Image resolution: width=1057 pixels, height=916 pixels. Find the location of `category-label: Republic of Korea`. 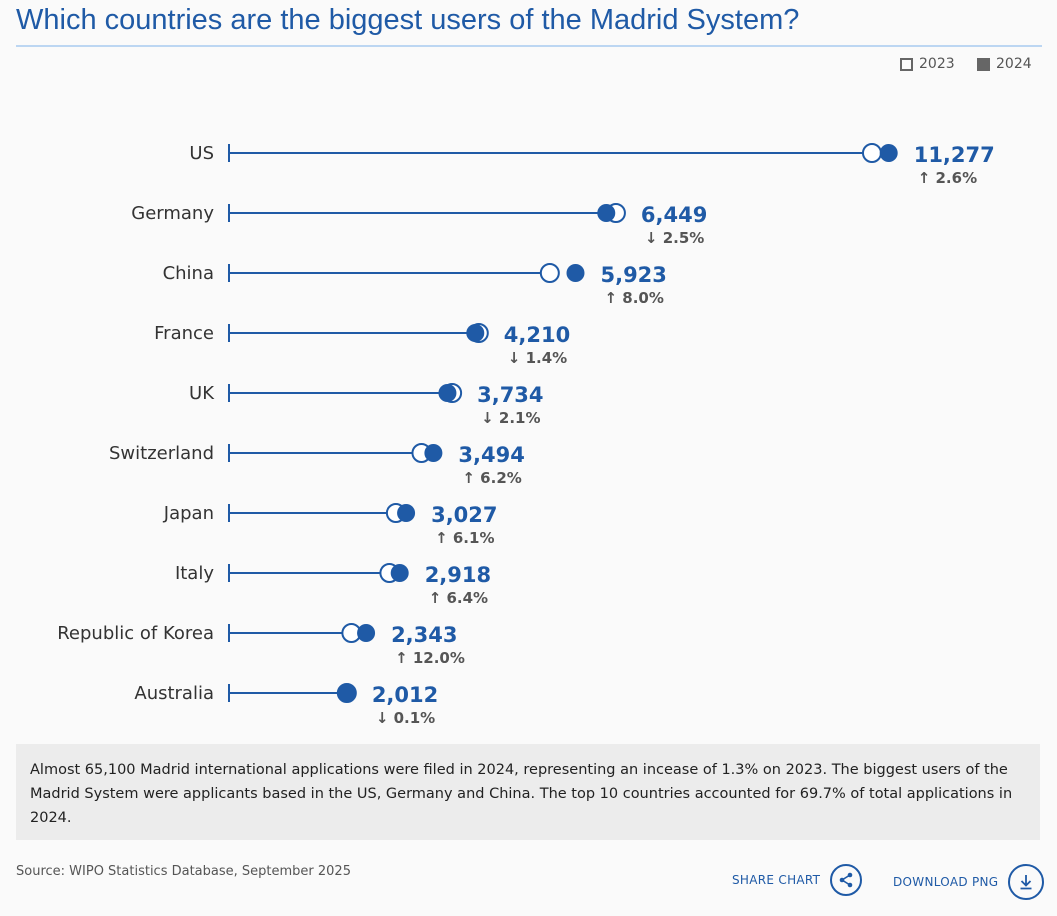

category-label: Republic of Korea is located at coordinates (135, 633).